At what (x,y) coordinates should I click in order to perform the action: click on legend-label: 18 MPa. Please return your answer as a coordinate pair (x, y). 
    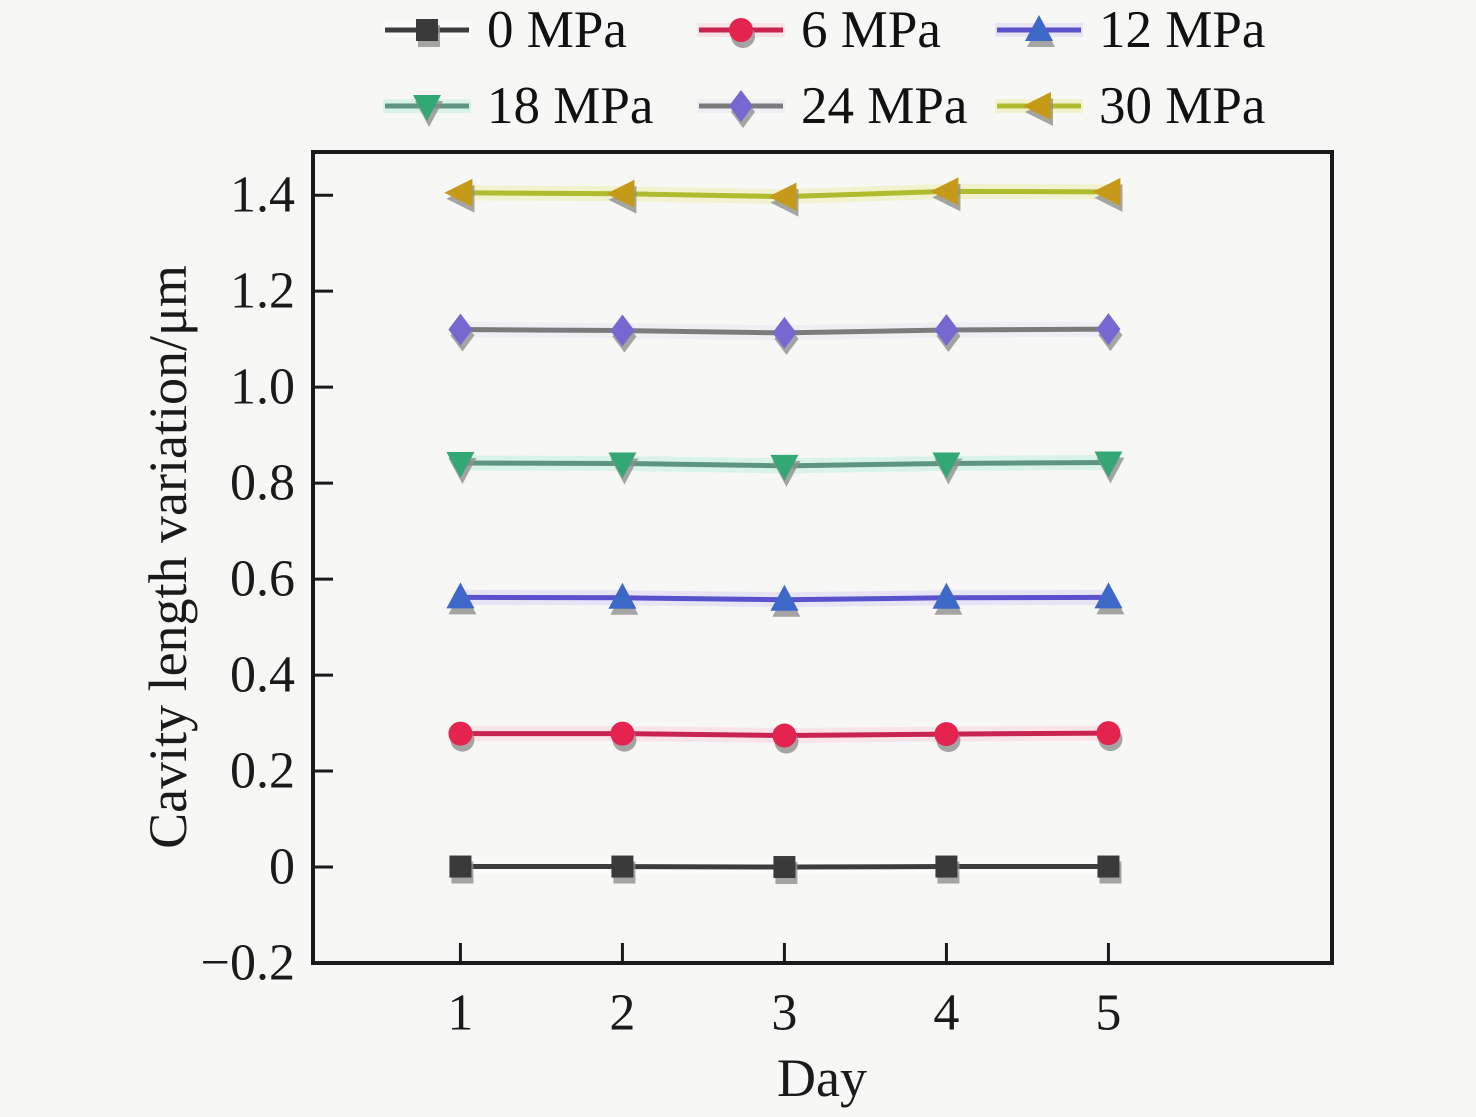
    Looking at the image, I should click on (570, 105).